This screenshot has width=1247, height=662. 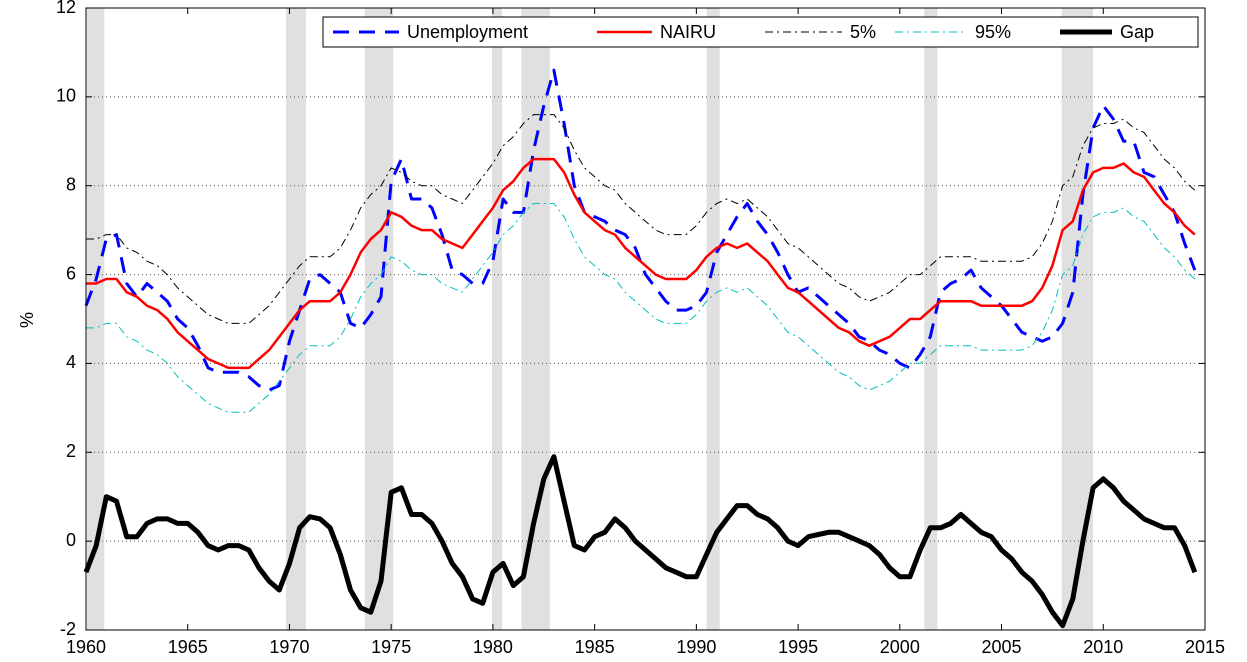 I want to click on x-tick-label: 1995, so click(x=798, y=647).